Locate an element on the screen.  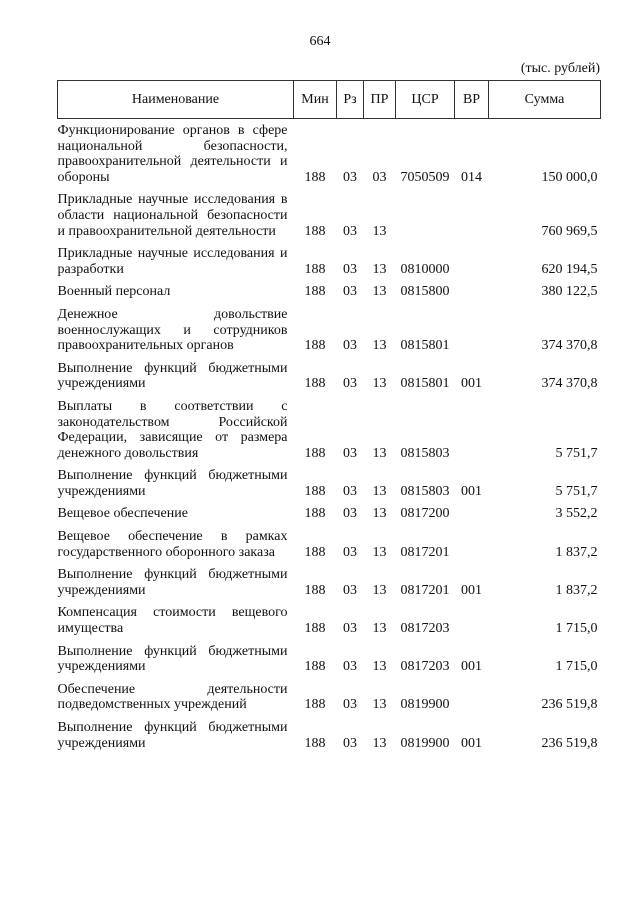
cell-sum: 5 751,7 is located at coordinates (576, 453).